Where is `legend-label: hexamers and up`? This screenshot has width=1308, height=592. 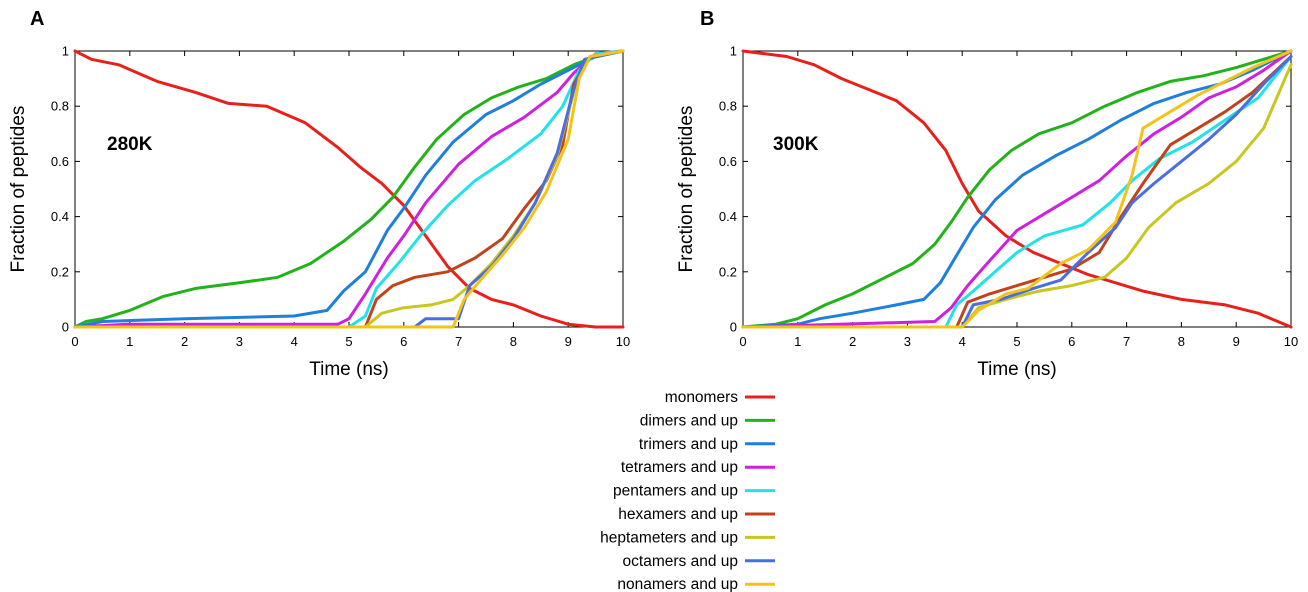 legend-label: hexamers and up is located at coordinates (678, 514).